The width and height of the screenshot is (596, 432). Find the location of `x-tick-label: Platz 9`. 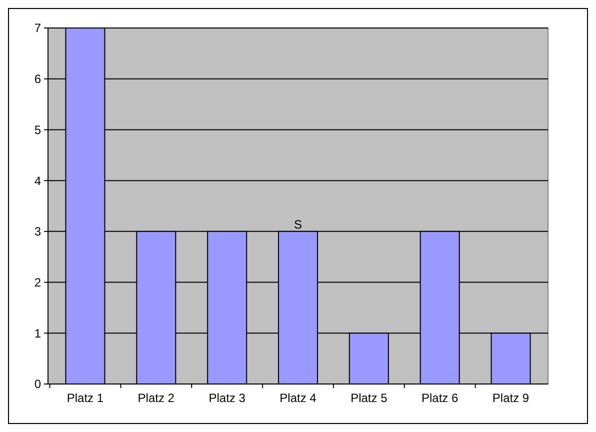

x-tick-label: Platz 9 is located at coordinates (511, 398).